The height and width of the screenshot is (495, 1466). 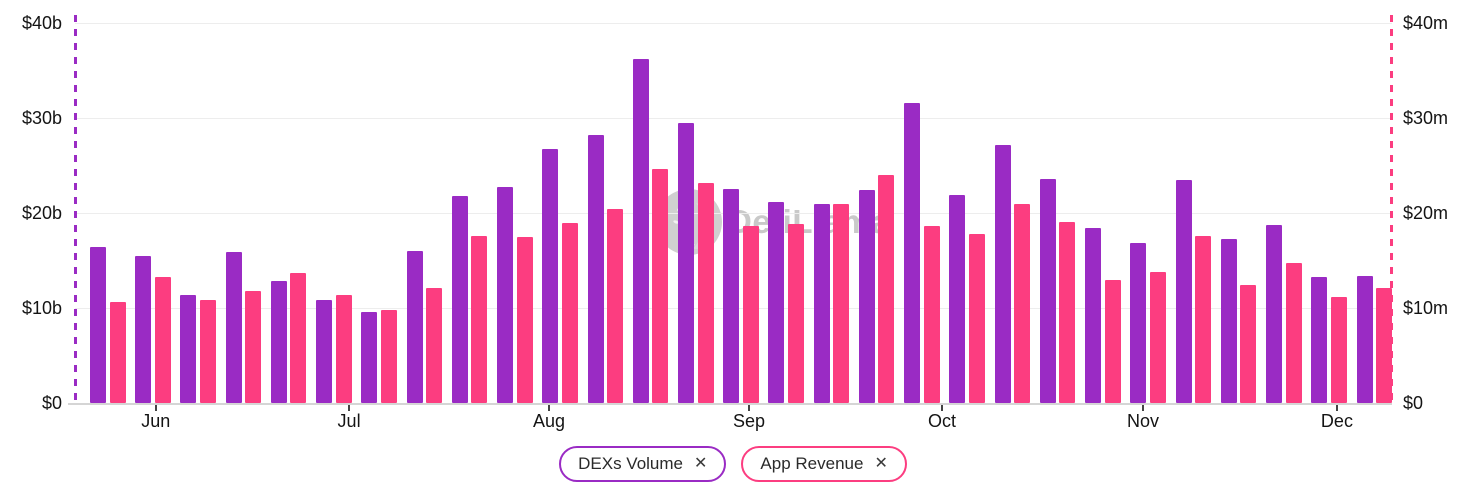 I want to click on y-axis-label-right: $10m, so click(x=1426, y=308).